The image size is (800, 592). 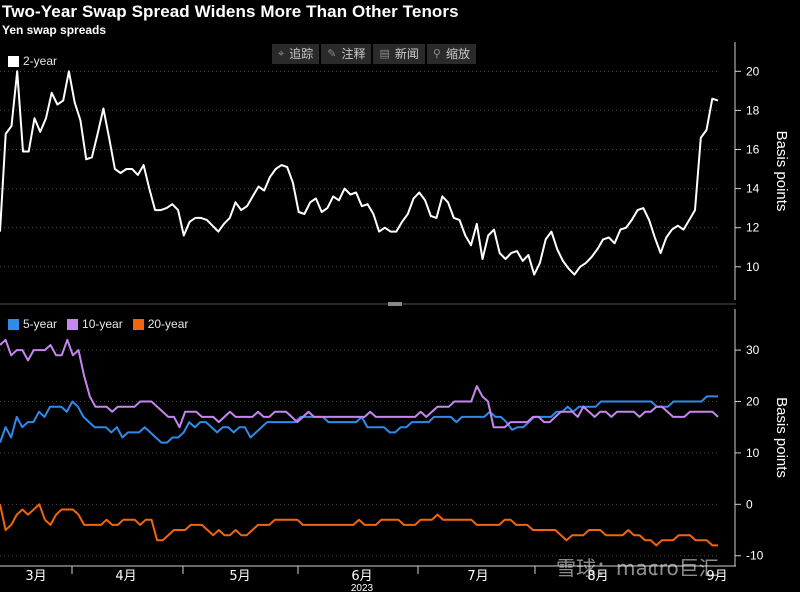 I want to click on legend-item-5-year: 5-year, so click(x=32, y=324).